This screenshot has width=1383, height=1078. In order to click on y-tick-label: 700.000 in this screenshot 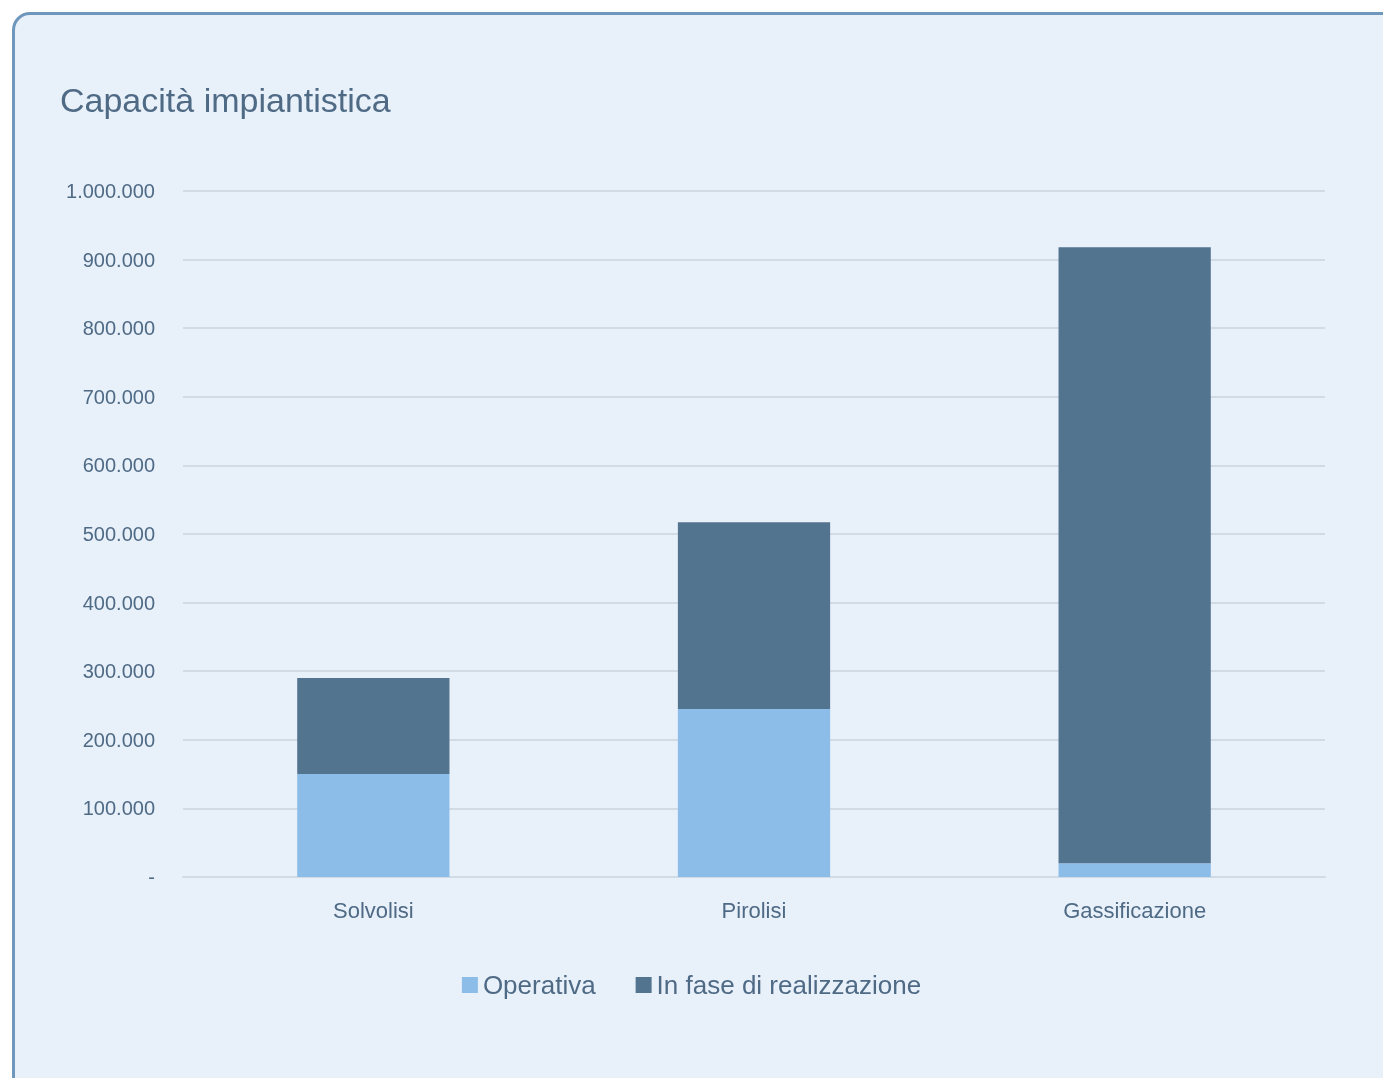, I will do `click(118, 396)`.